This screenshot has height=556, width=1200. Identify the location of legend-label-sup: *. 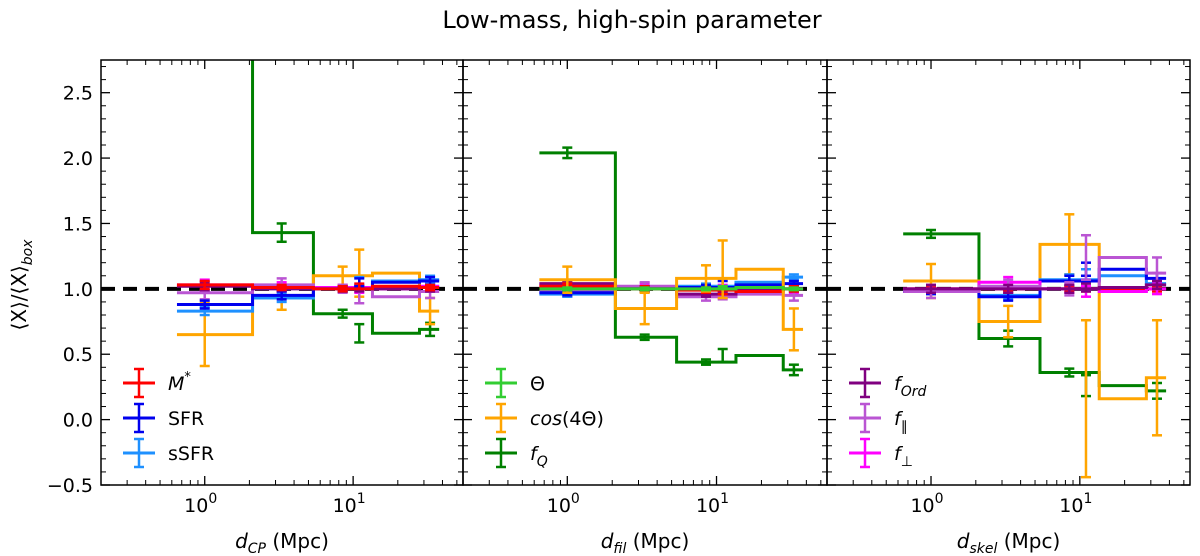
(187, 377).